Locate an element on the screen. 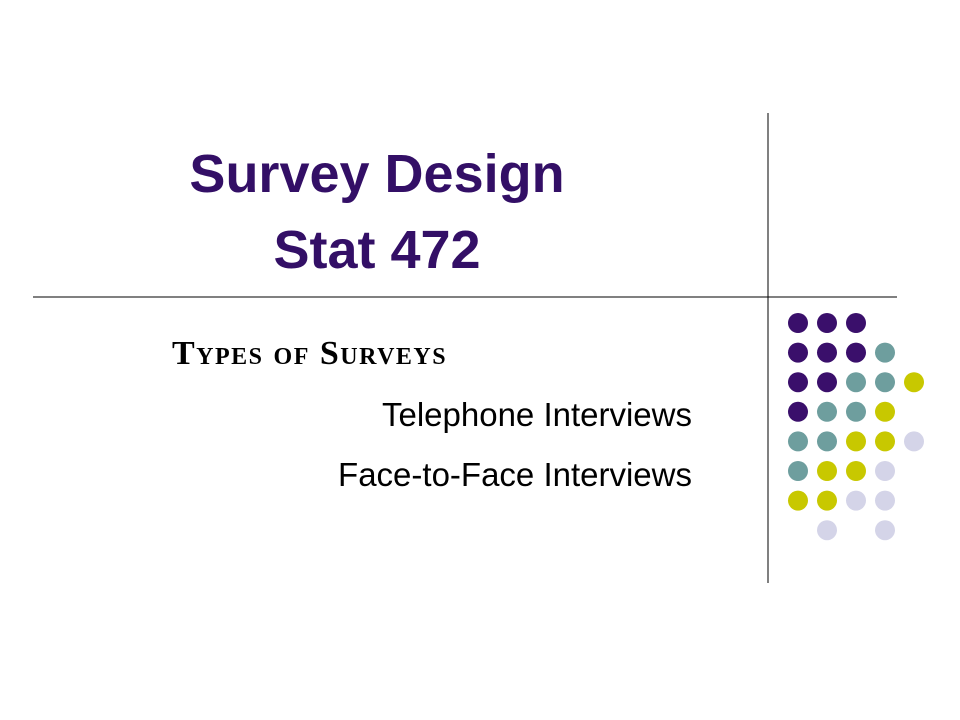  dot-pattern is located at coordinates (856, 427).